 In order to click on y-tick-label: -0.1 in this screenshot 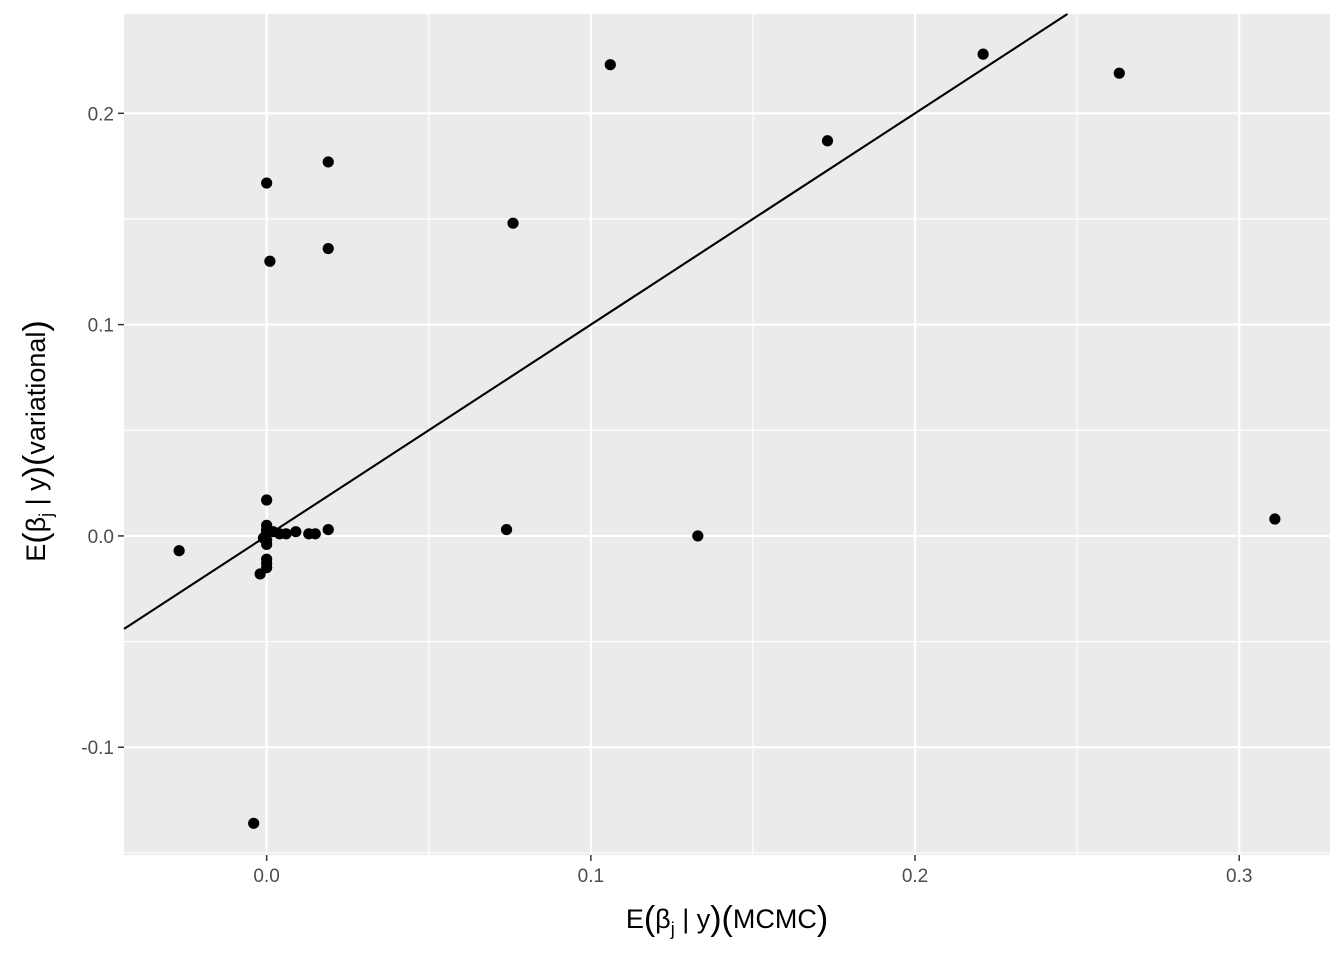, I will do `click(97, 748)`.